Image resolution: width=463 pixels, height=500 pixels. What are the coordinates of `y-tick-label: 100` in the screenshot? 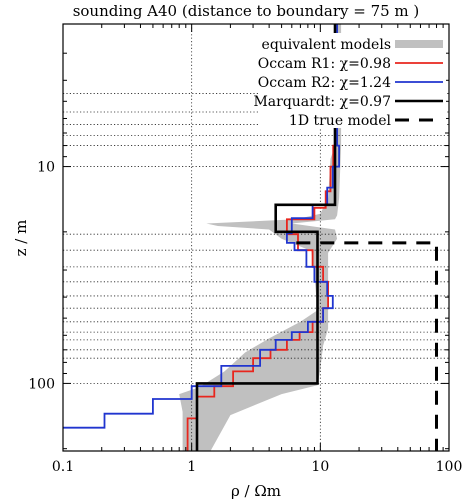 It's located at (41, 384).